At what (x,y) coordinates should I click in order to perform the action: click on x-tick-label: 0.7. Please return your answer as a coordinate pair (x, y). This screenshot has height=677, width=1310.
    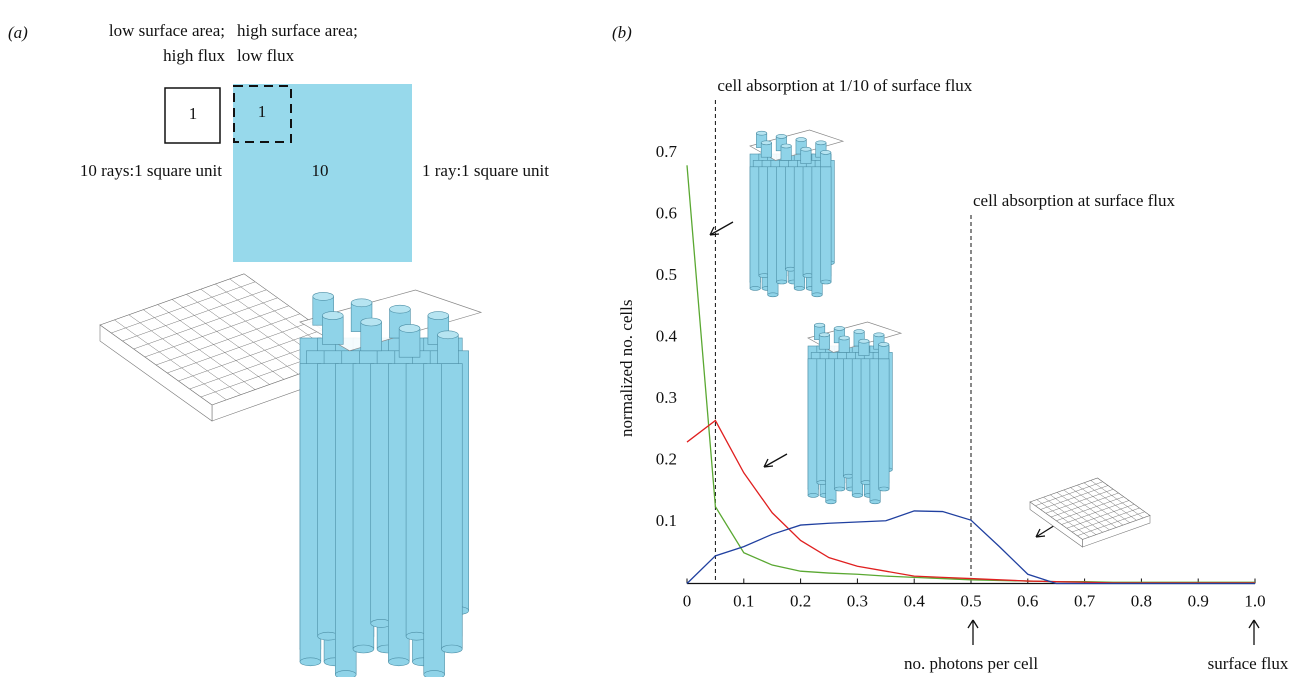
    Looking at the image, I should click on (1085, 600).